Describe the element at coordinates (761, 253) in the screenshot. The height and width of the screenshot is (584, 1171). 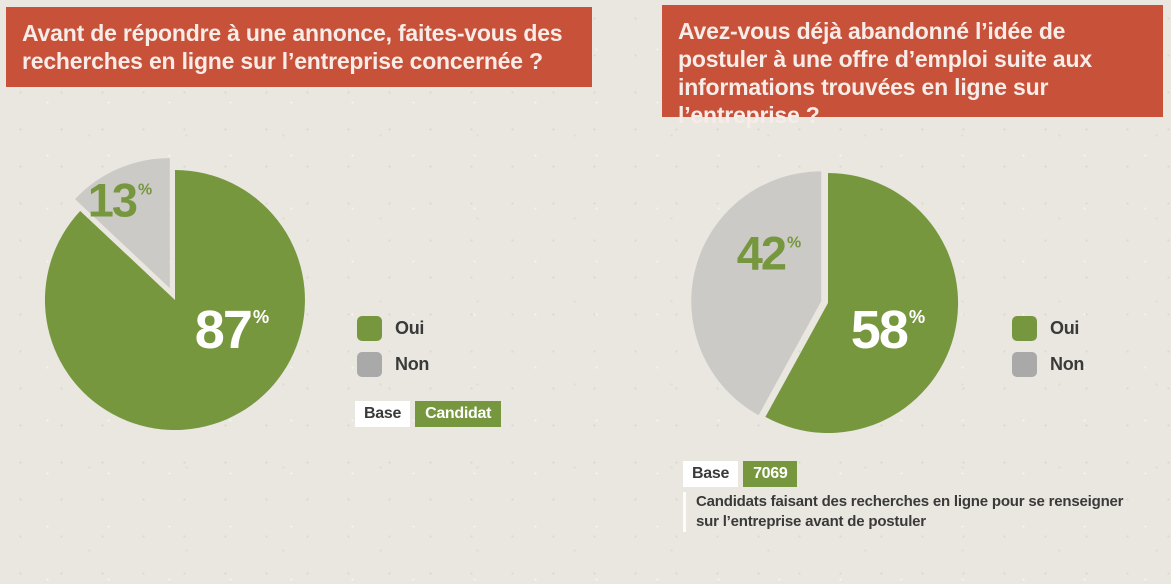
I see `pie-right-non-value: 42` at that location.